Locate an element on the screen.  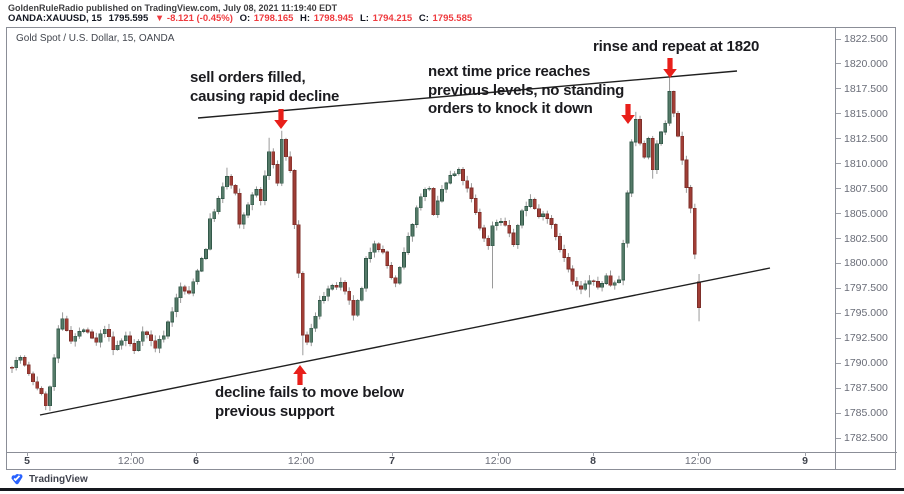
high-value: 1798.945 is located at coordinates (333, 18).